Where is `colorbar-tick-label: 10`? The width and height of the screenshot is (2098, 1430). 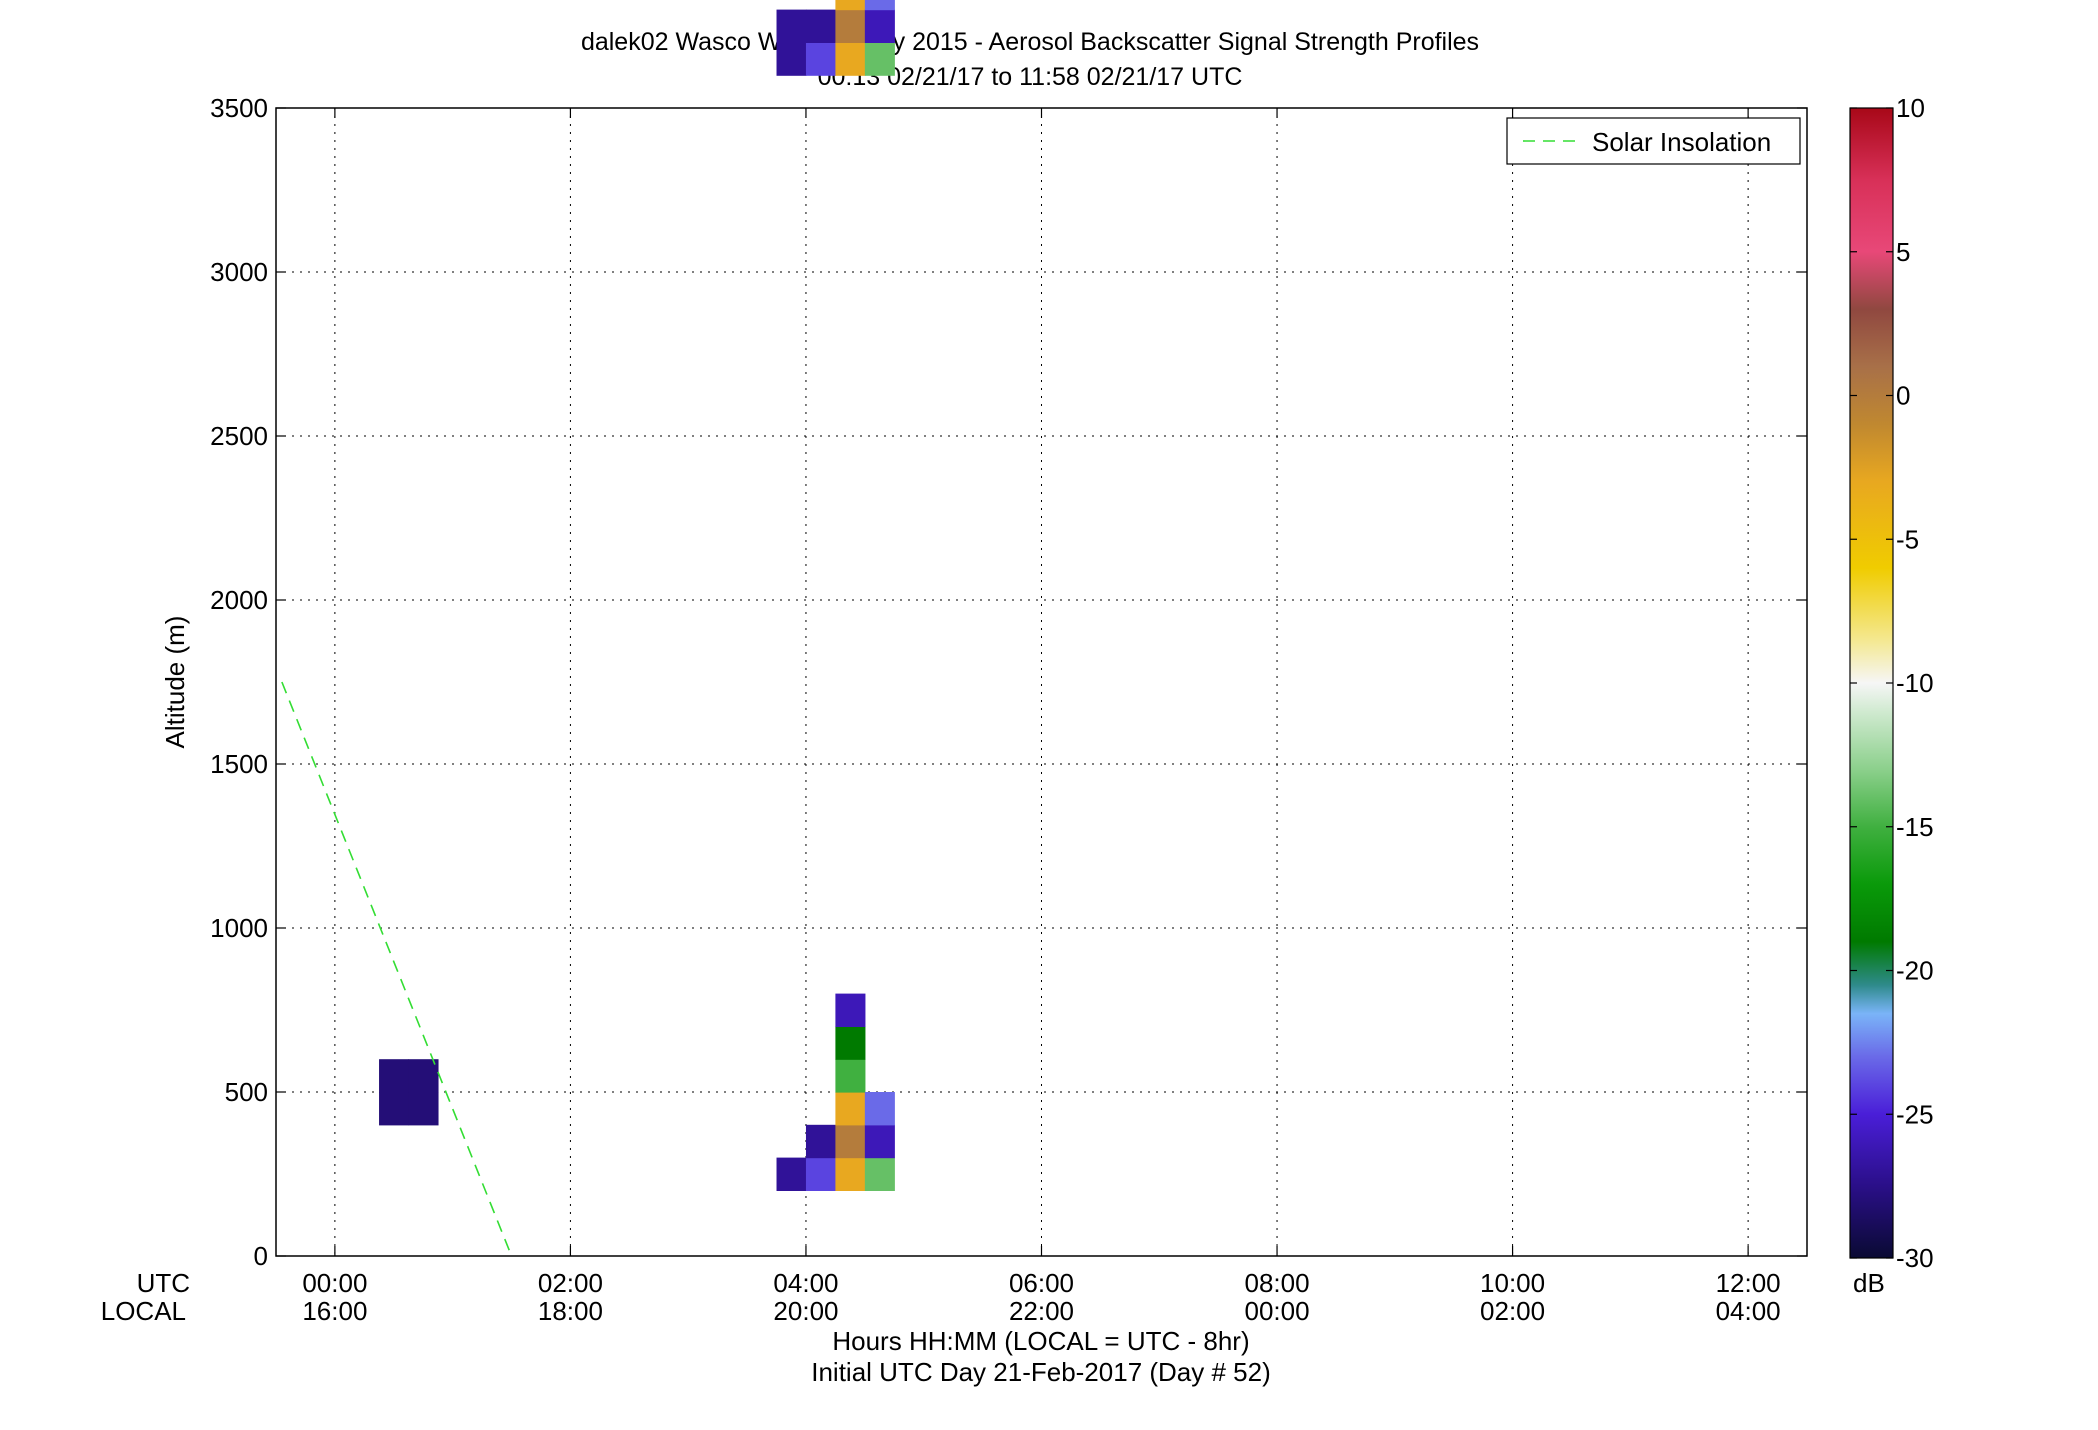 colorbar-tick-label: 10 is located at coordinates (1910, 108).